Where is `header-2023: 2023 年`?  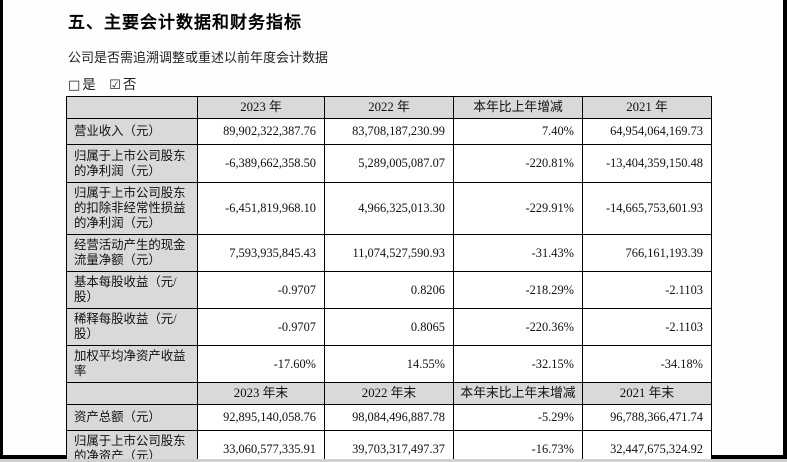 header-2023: 2023 年 is located at coordinates (261, 107).